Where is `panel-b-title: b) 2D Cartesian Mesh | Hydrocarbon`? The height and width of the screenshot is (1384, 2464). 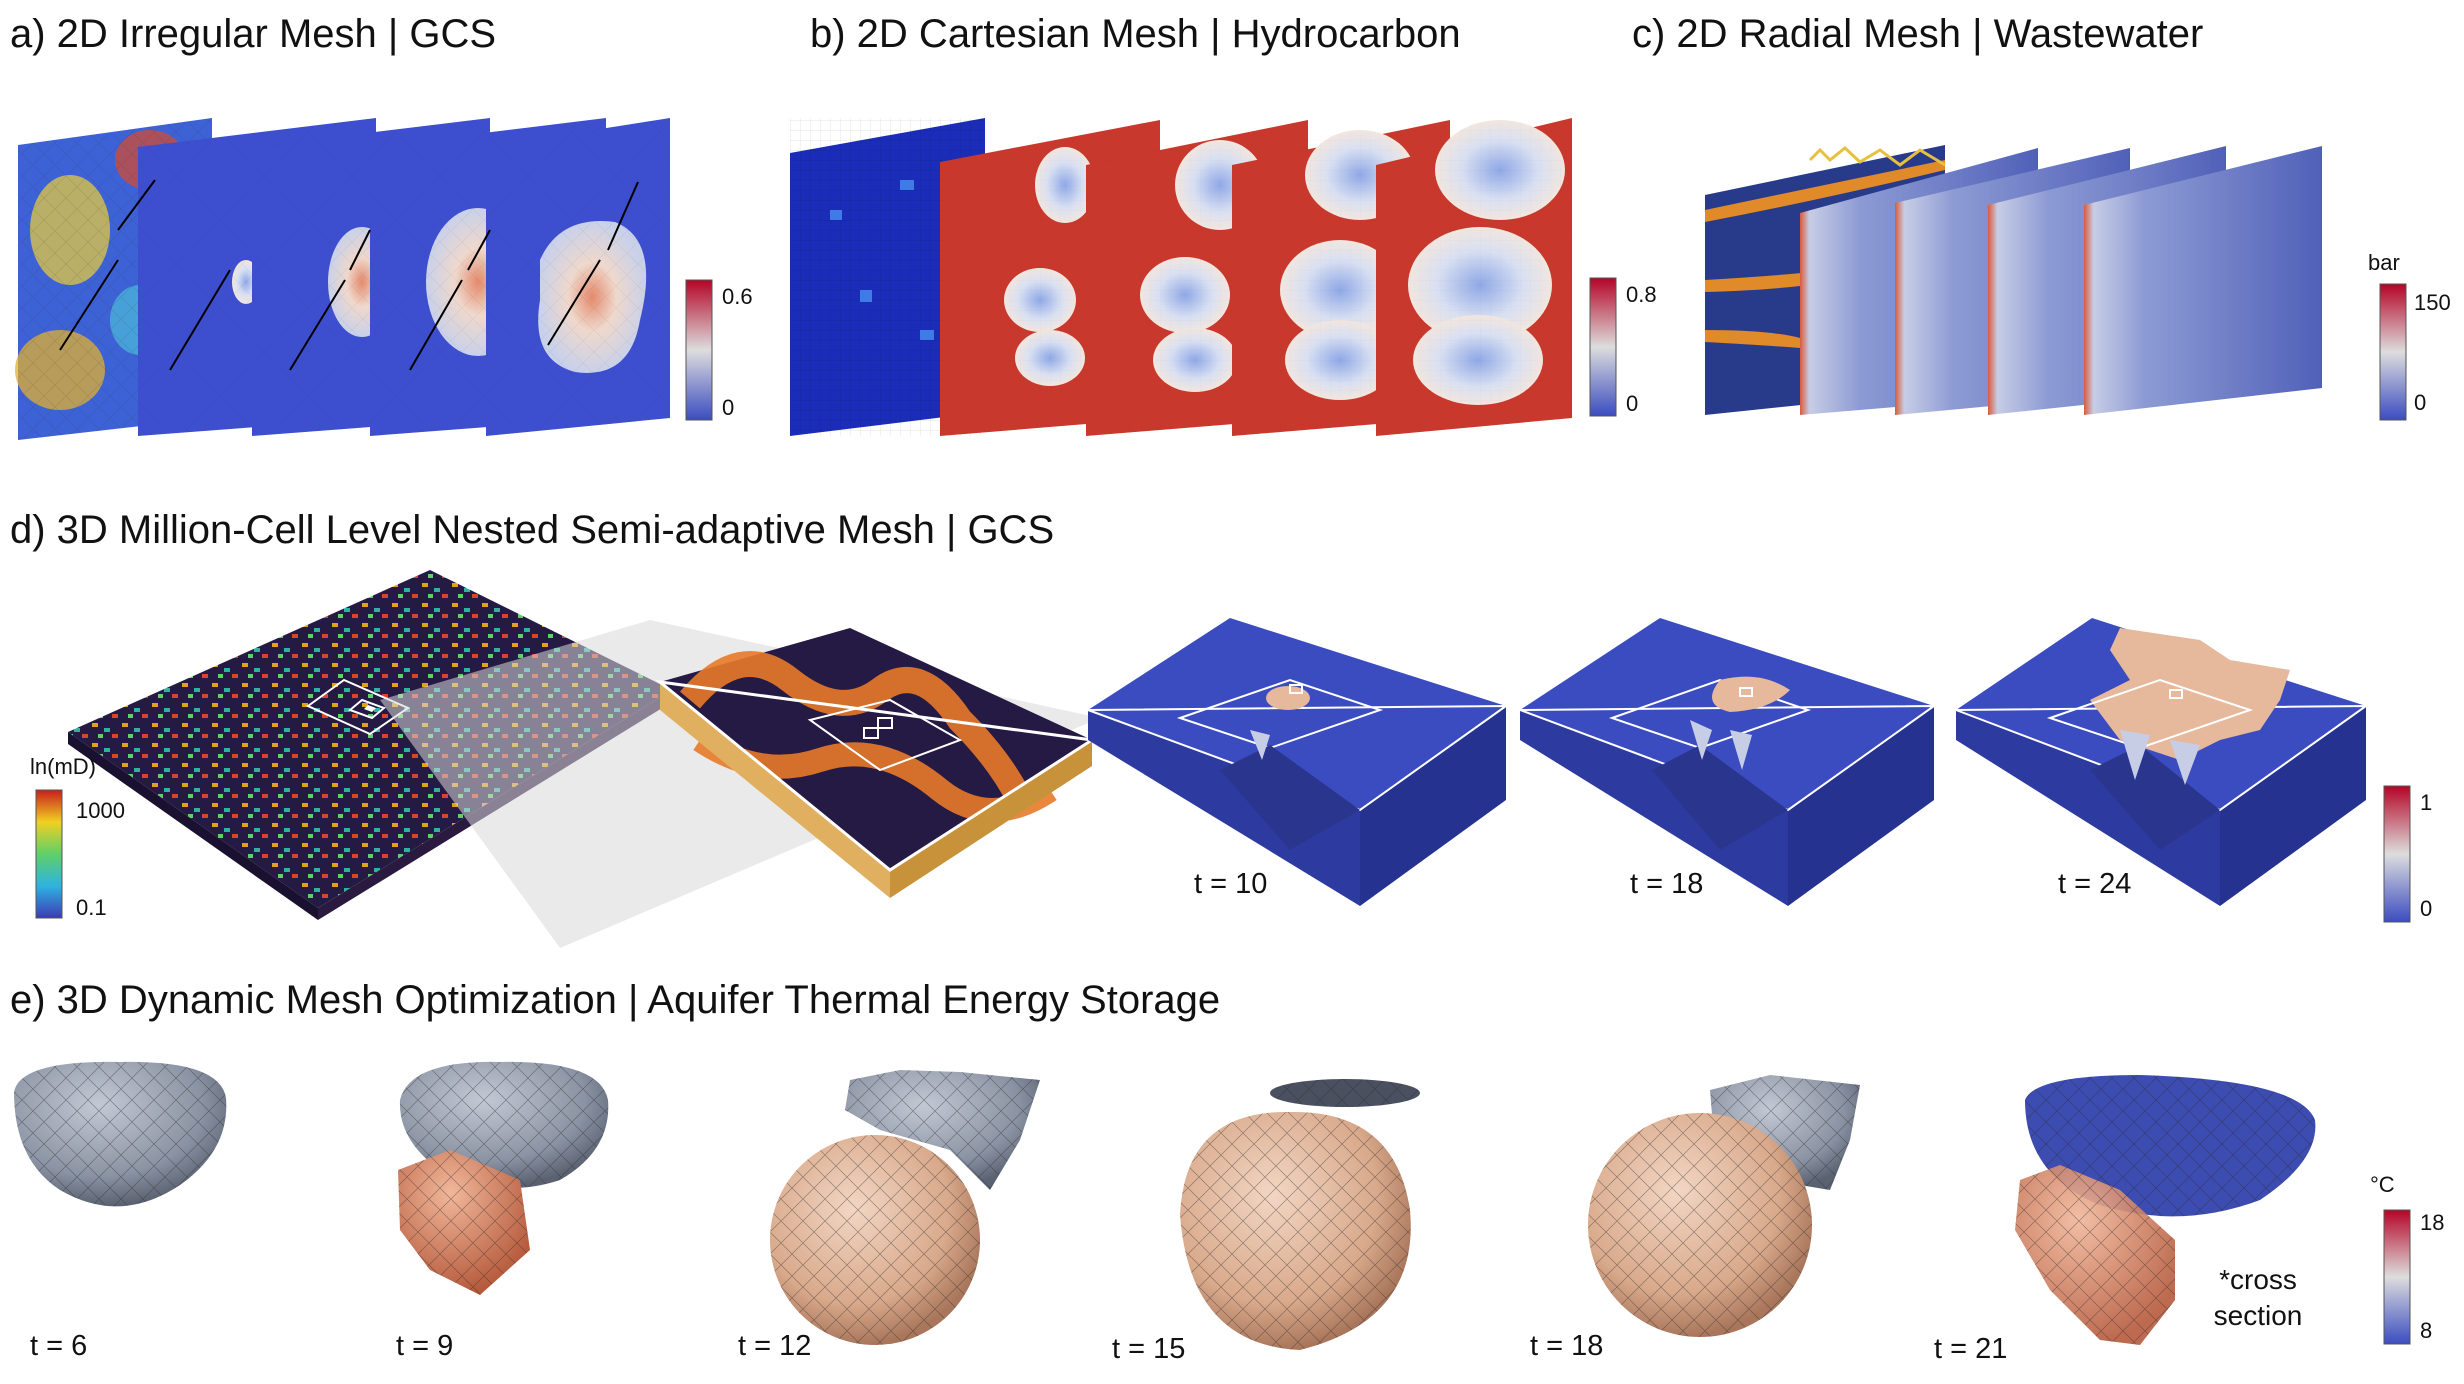 panel-b-title: b) 2D Cartesian Mesh | Hydrocarbon is located at coordinates (1135, 34).